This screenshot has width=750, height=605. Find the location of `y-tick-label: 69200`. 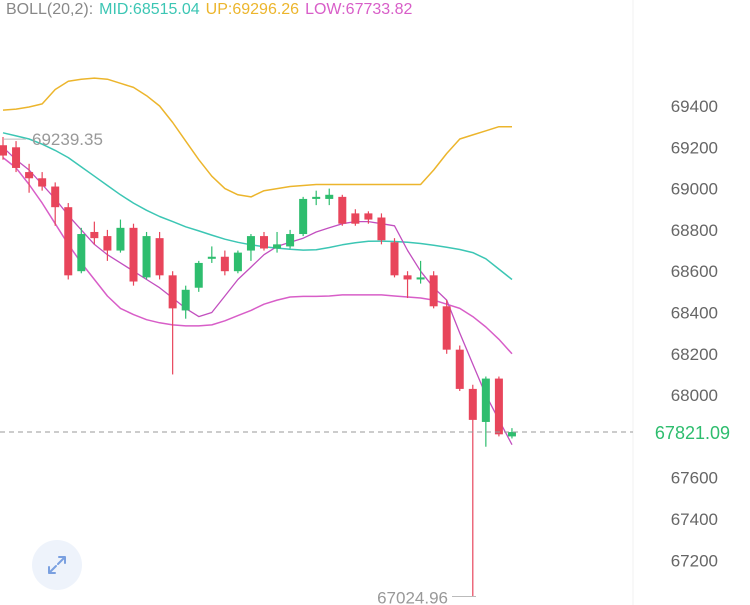

y-tick-label: 69200 is located at coordinates (694, 147).